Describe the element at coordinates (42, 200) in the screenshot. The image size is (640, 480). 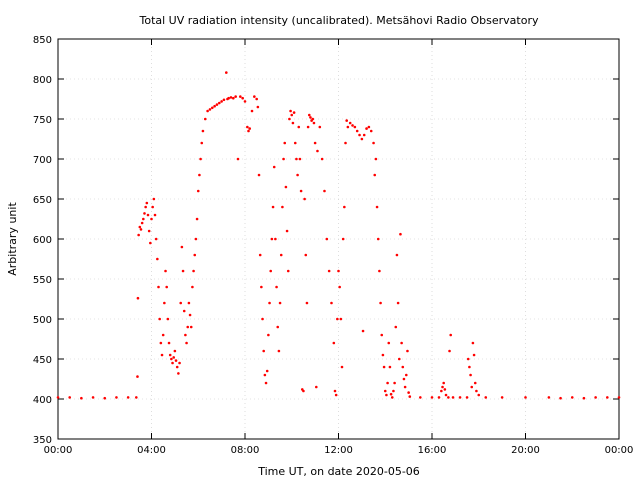
I see `y-tick-label: 650` at that location.